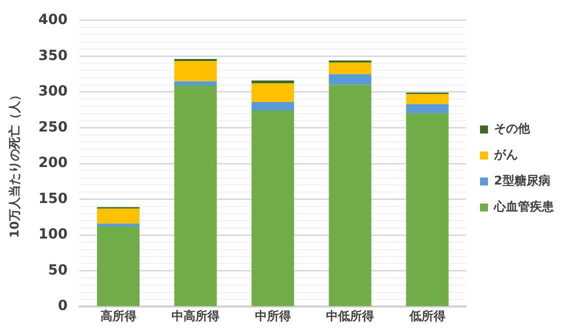 The image size is (574, 331). Describe the element at coordinates (350, 315) in the screenshot. I see `x-tick-label: 中低所得` at that location.